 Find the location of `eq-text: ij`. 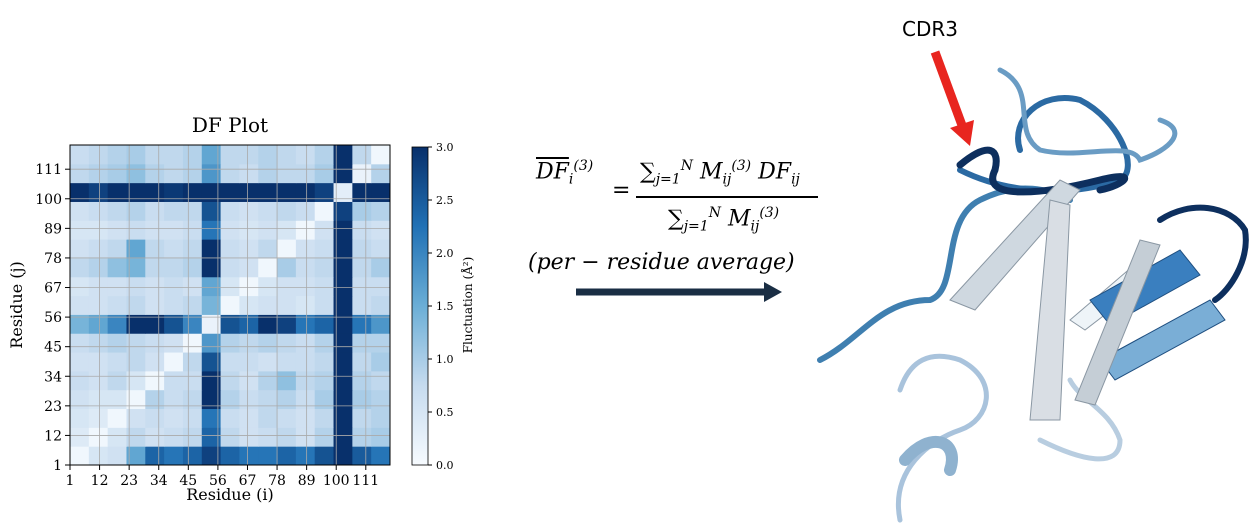

eq-text: ij is located at coordinates (795, 179).